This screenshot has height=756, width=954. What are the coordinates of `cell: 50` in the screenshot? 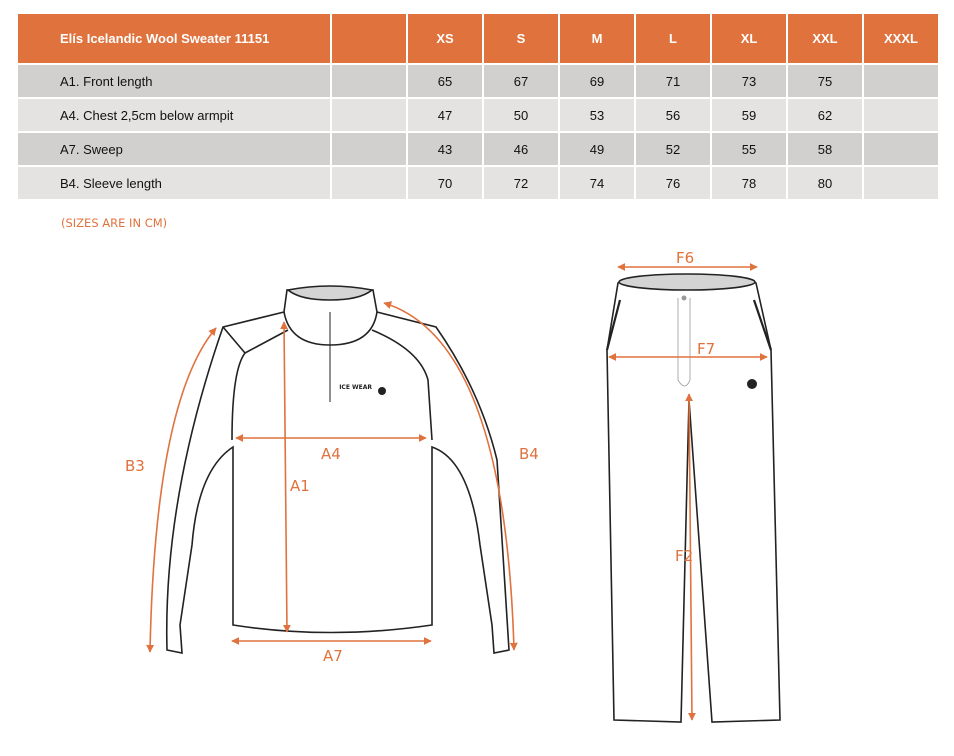 It's located at (521, 115).